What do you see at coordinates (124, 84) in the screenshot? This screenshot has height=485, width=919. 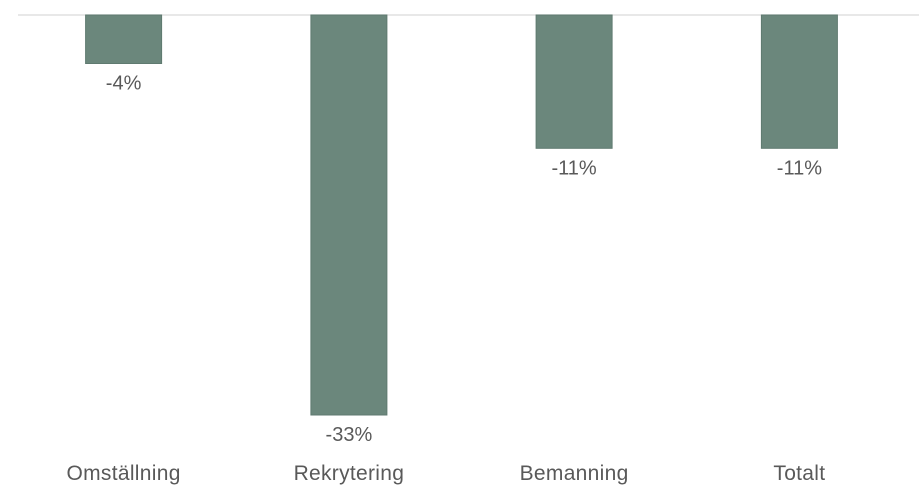 I see `data-label-omställning: -4%` at bounding box center [124, 84].